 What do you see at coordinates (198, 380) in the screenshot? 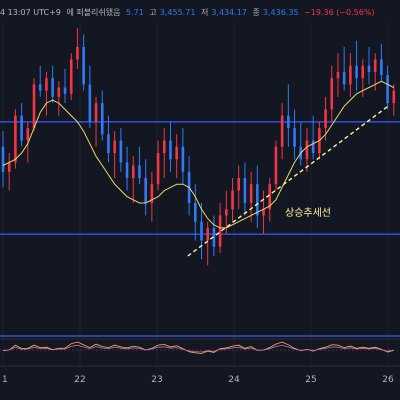
I see `x-axis: 1 22 23 24 25 26` at bounding box center [198, 380].